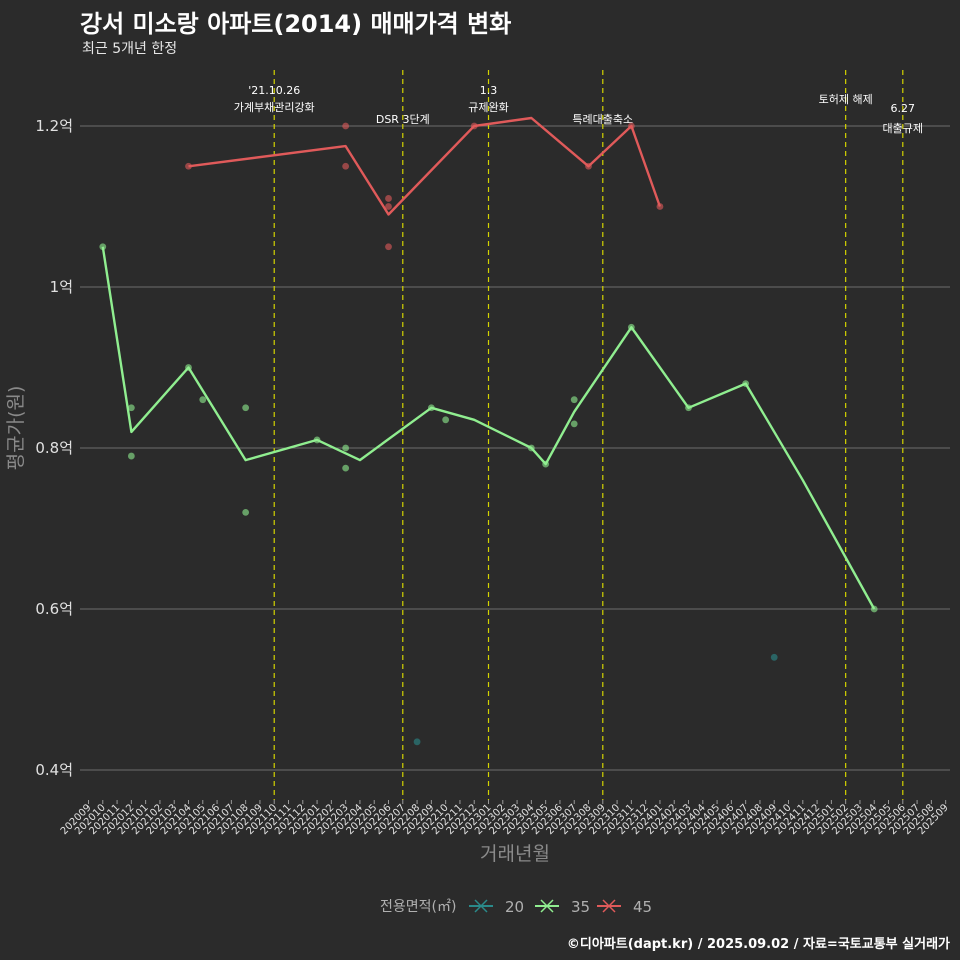 The height and width of the screenshot is (960, 960). Describe the element at coordinates (130, 49) in the screenshot. I see `chart-subtitle: 최근 5개년 한정` at that location.